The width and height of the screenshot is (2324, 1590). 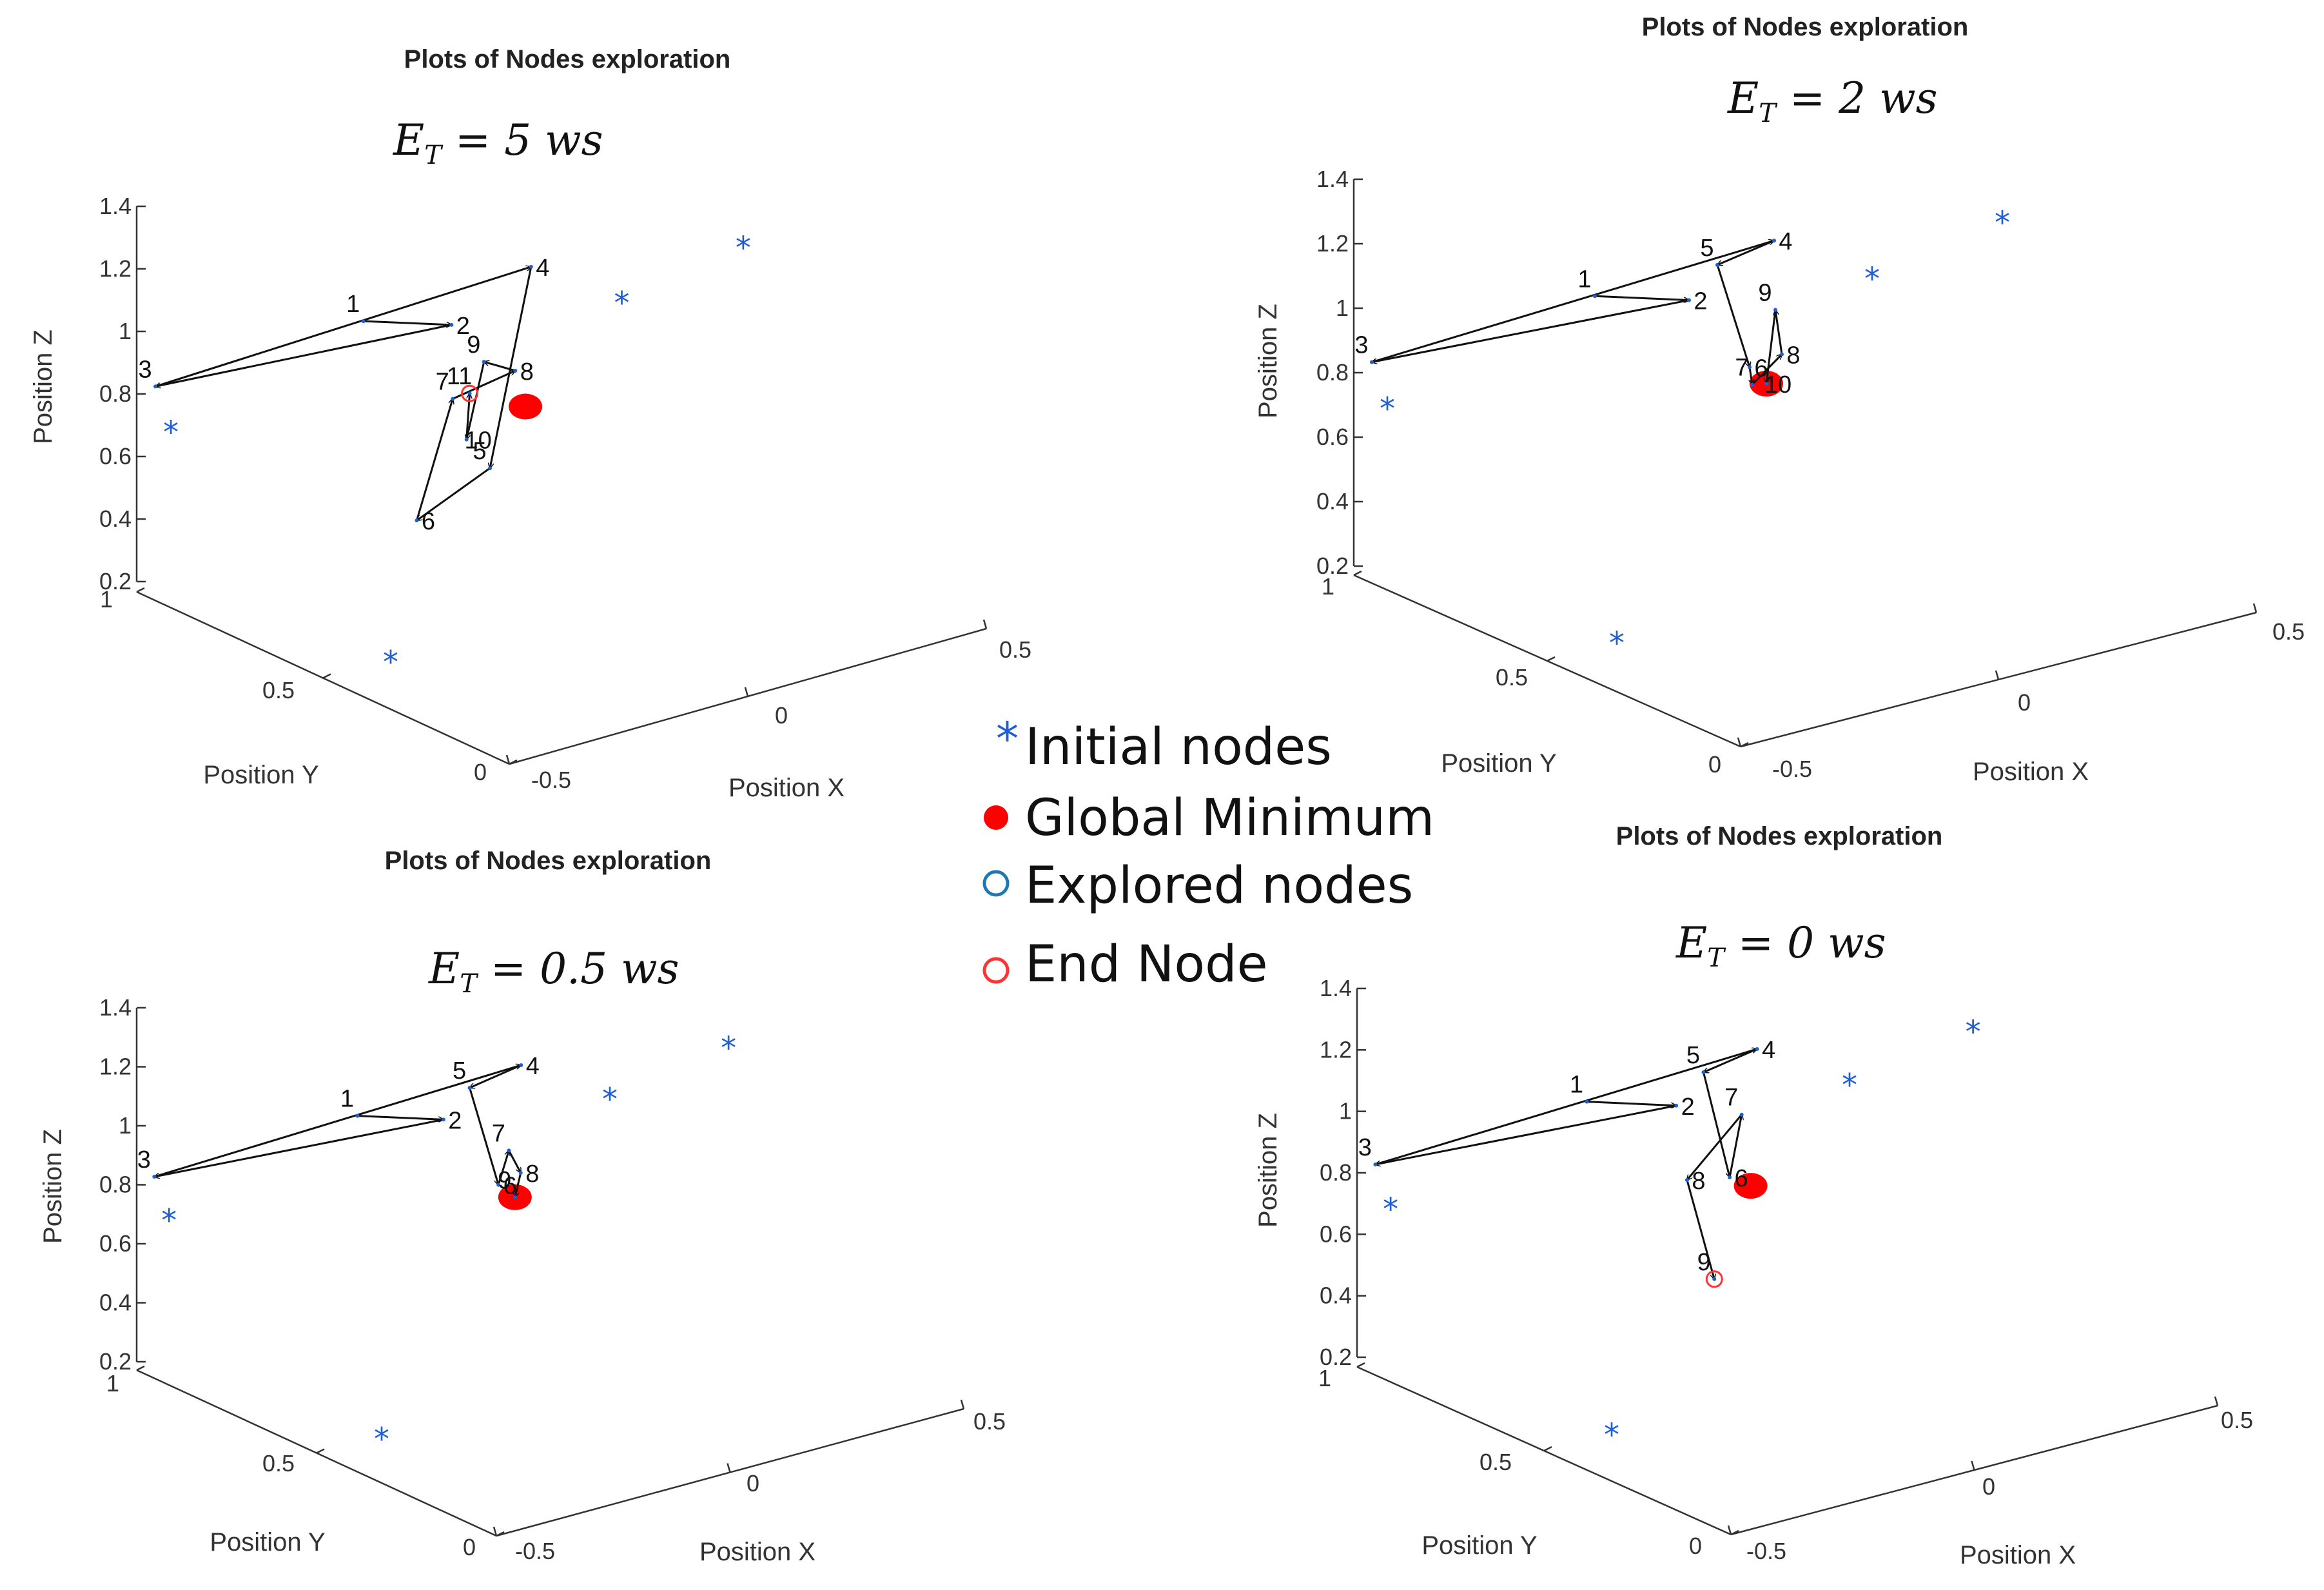 I want to click on node-index-label: 2, so click(x=1700, y=301).